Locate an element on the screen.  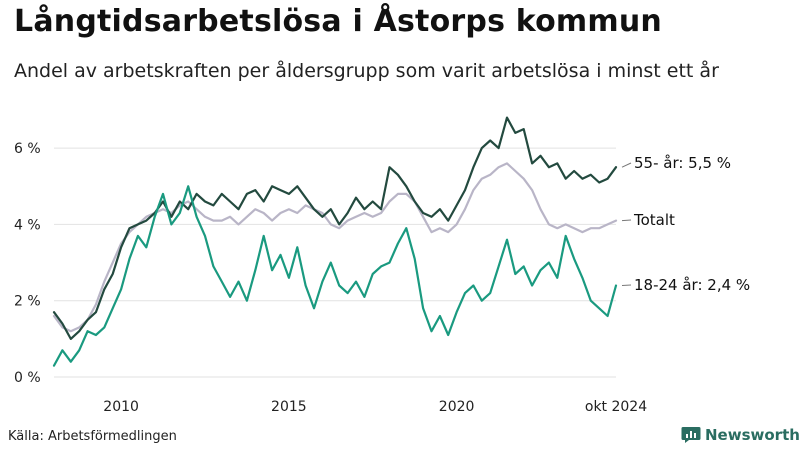
y-axis-ticks: 0 % 2 % 4 % 6 % is located at coordinates (27, 263).